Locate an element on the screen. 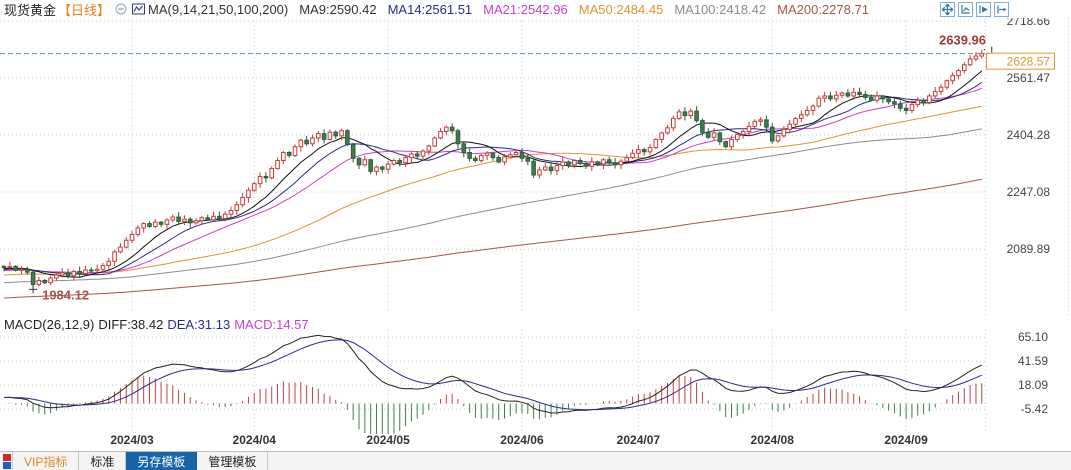 Image resolution: width=1071 pixels, height=470 pixels. ma14-value: MA14:2561.51 is located at coordinates (430, 9).